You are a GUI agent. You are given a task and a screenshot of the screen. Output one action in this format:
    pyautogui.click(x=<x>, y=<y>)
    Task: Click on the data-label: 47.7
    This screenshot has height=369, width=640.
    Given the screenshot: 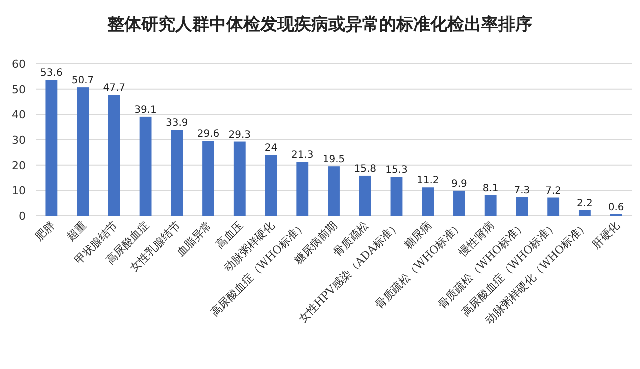 What is the action you would take?
    pyautogui.click(x=114, y=88)
    